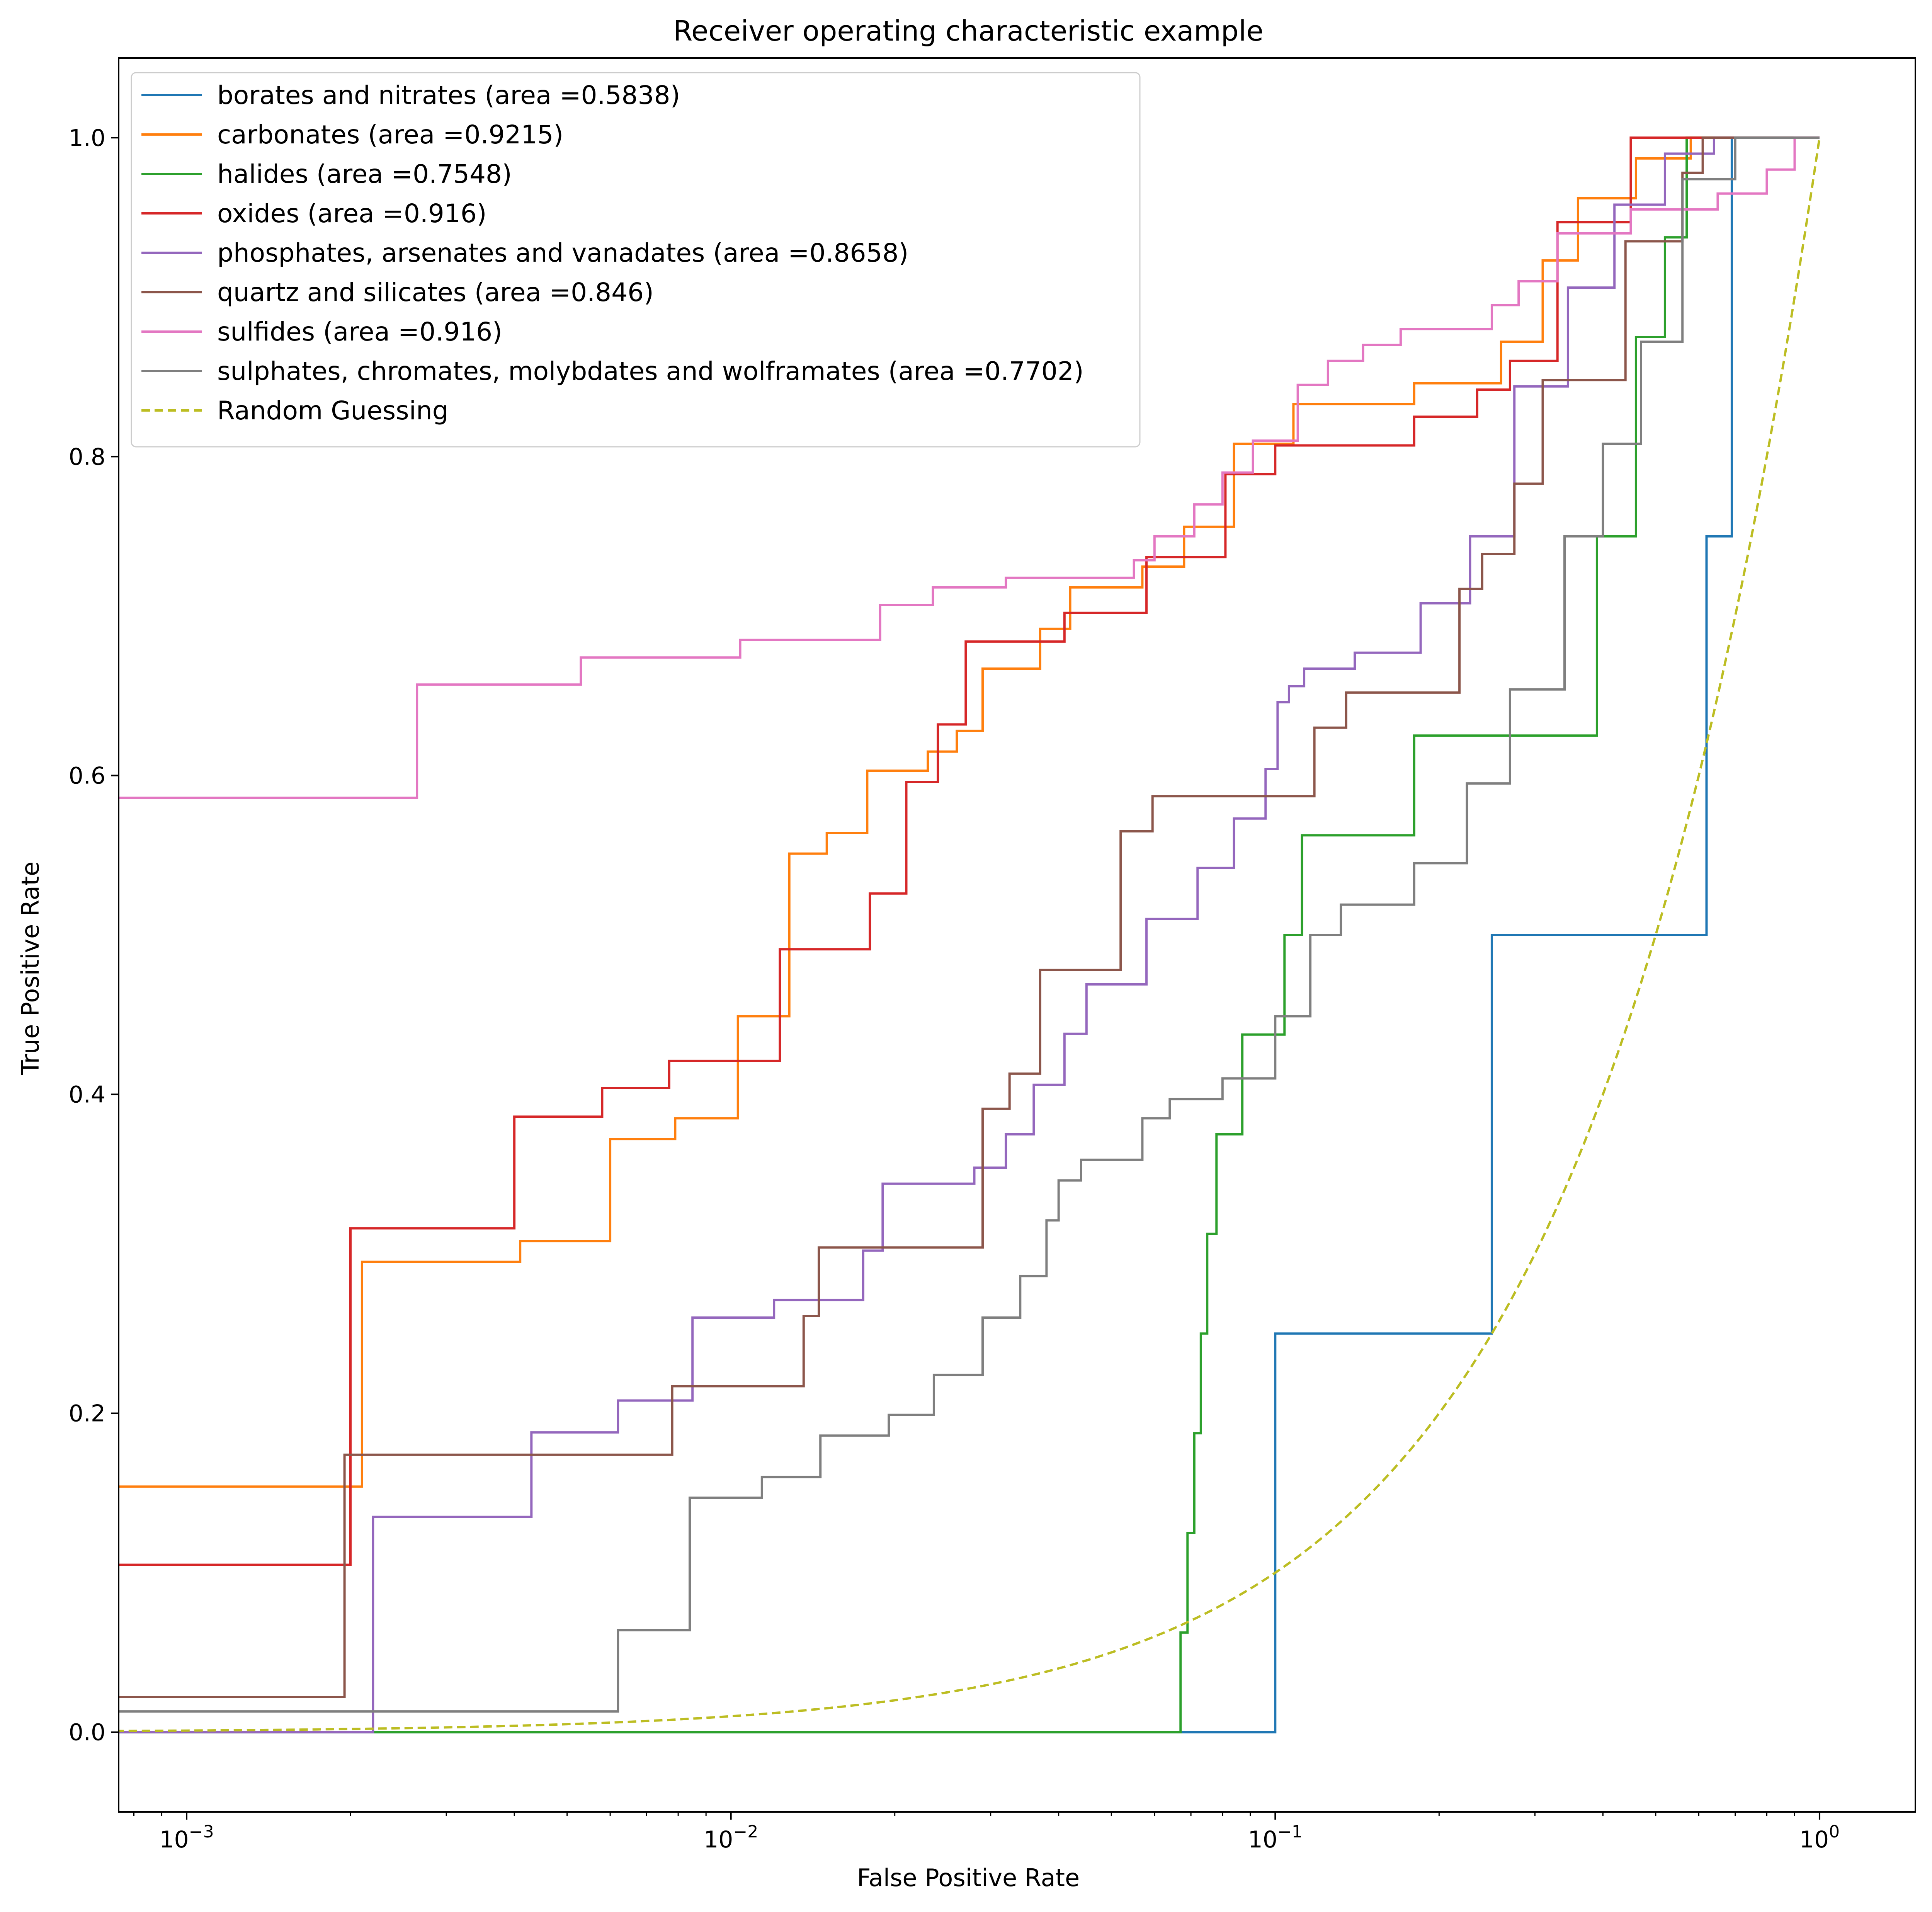  I want to click on legend-label: sulfides (area =0.916), so click(360, 332).